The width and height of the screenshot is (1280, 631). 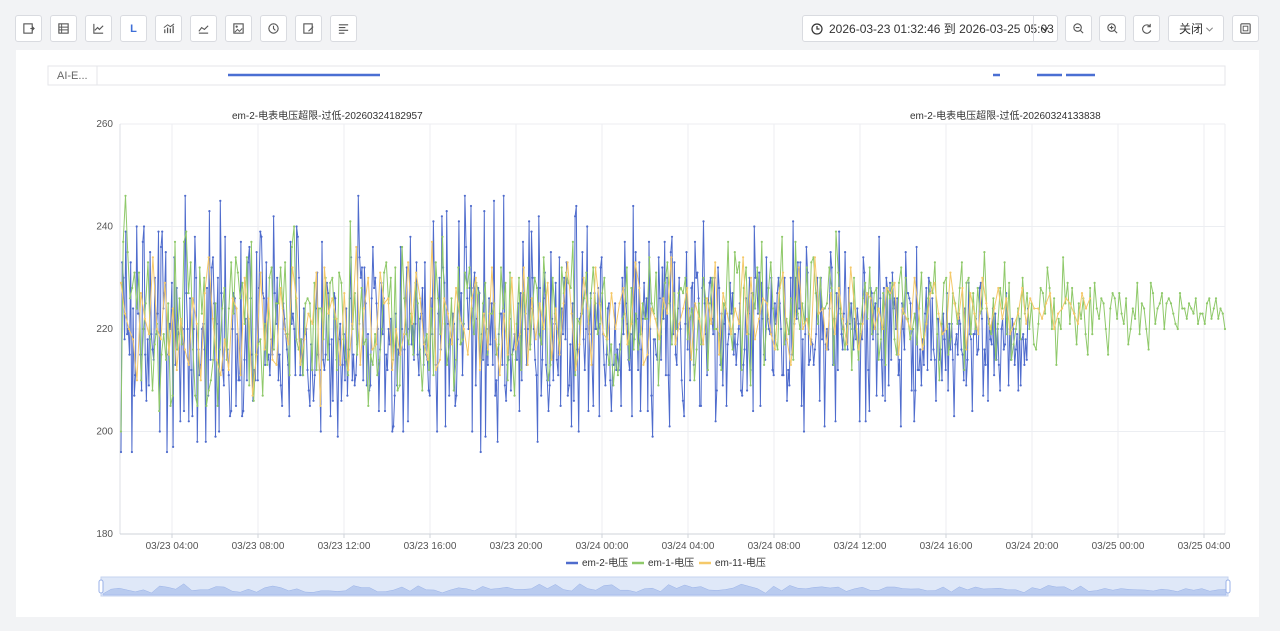 I want to click on history-button, so click(x=273, y=28).